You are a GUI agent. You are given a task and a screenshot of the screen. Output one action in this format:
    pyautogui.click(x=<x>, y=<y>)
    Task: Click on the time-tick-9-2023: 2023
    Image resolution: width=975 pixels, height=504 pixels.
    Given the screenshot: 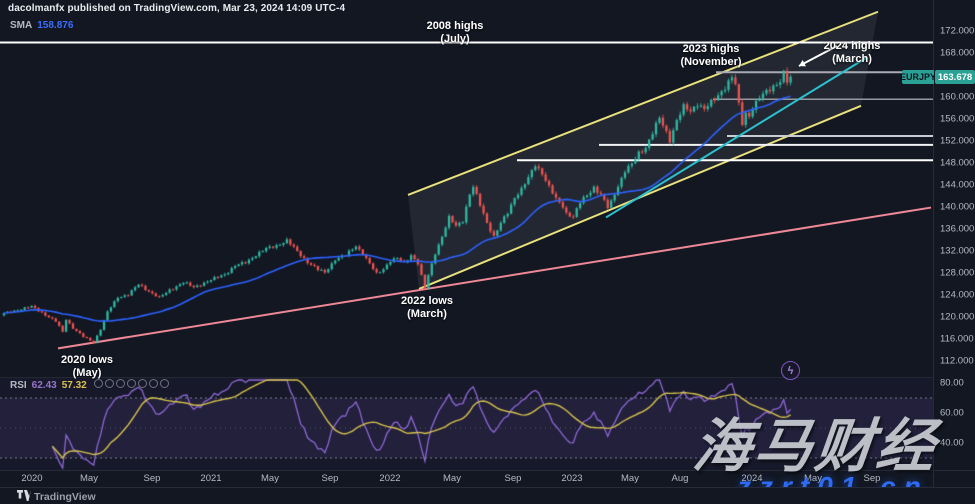 What is the action you would take?
    pyautogui.click(x=572, y=478)
    